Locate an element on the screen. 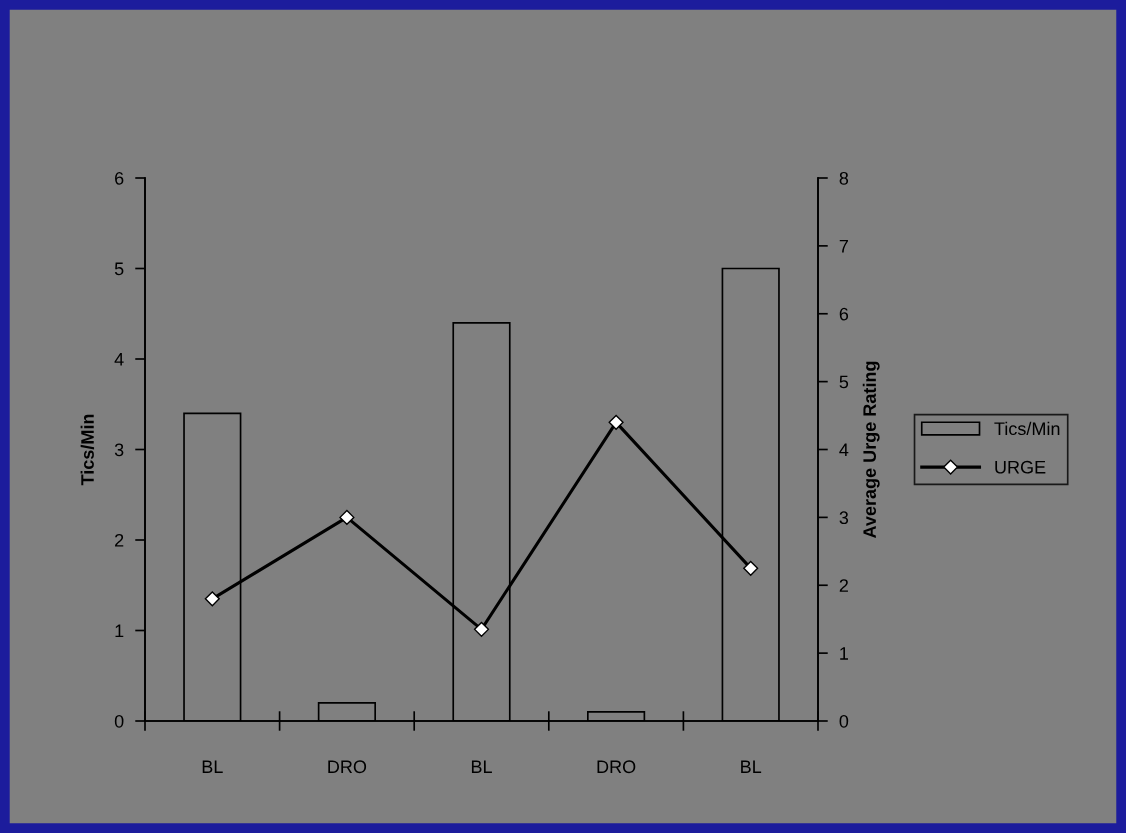  y2-tick-label: 1 is located at coordinates (844, 653).